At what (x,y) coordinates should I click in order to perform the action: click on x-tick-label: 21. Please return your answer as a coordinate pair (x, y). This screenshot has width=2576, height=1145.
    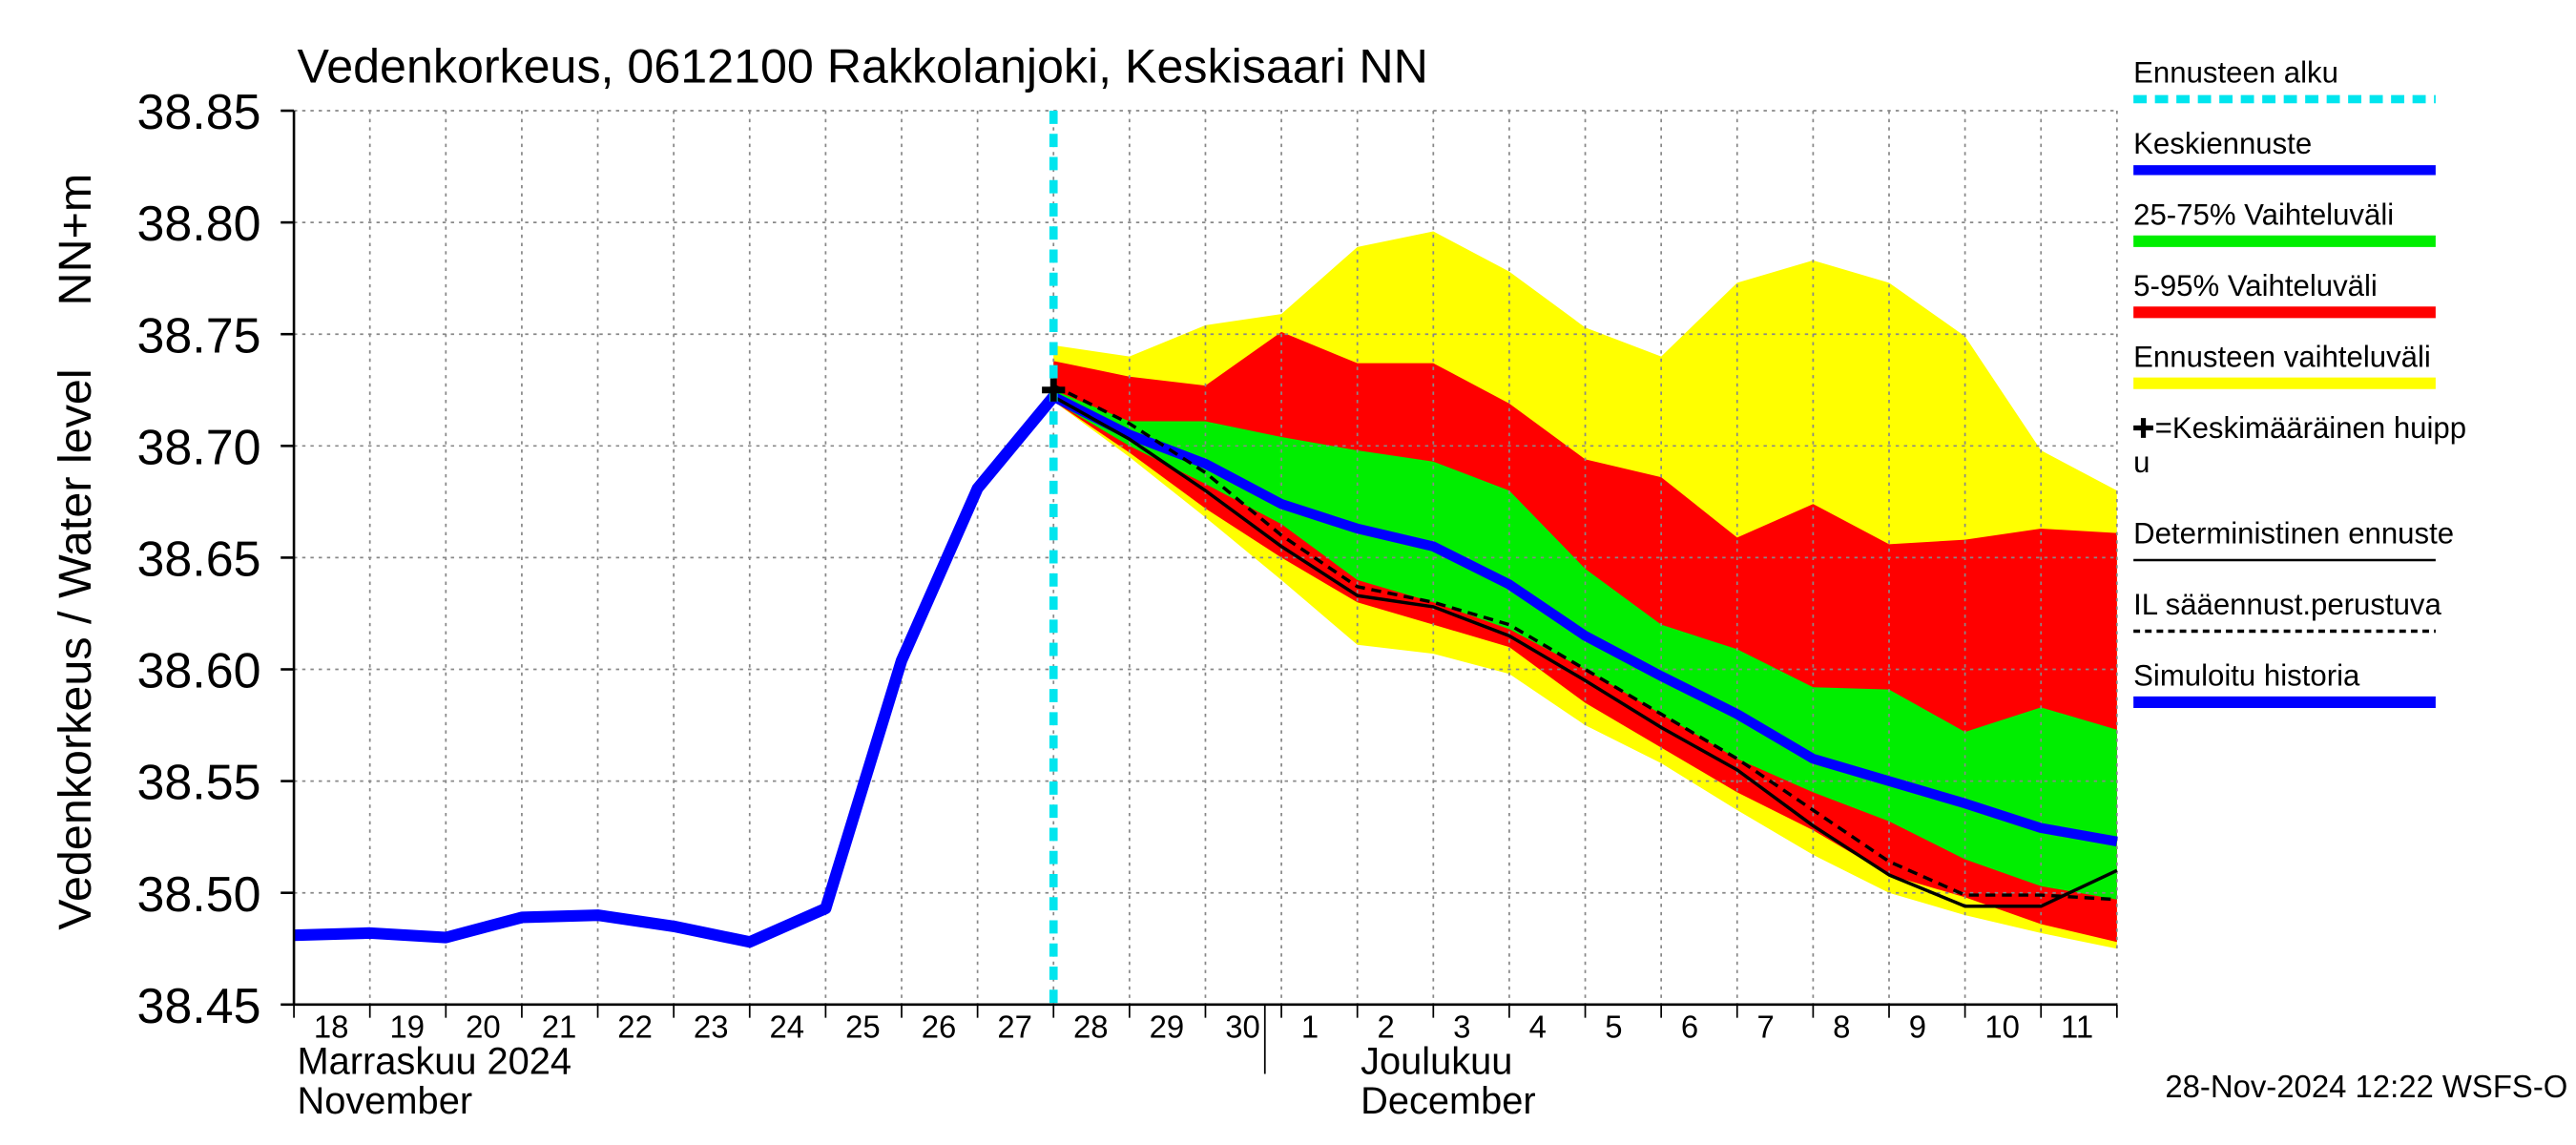
    Looking at the image, I should click on (559, 1026).